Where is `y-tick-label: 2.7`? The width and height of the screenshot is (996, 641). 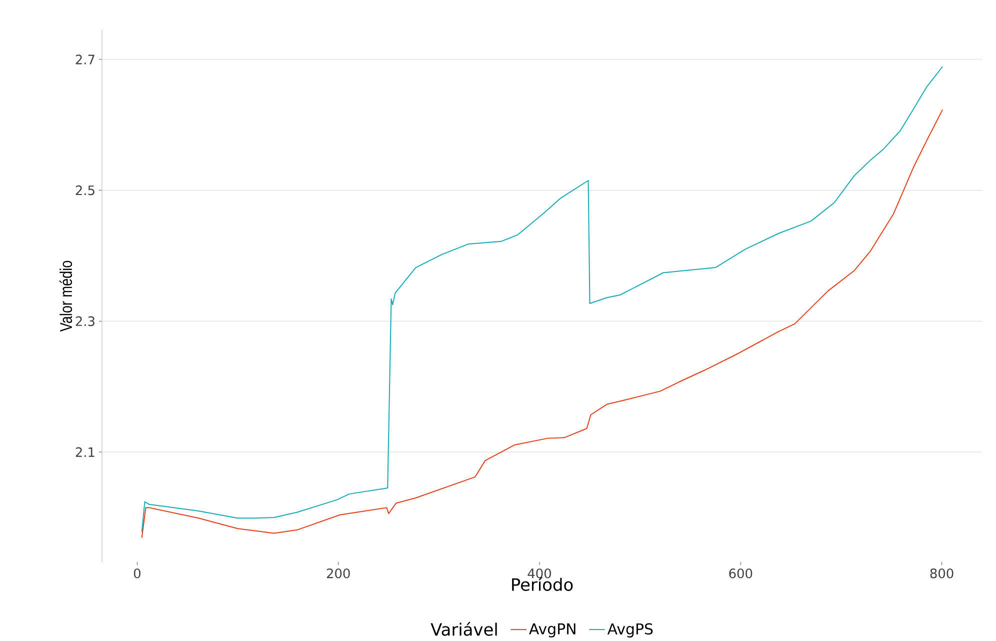 y-tick-label: 2.7 is located at coordinates (85, 59).